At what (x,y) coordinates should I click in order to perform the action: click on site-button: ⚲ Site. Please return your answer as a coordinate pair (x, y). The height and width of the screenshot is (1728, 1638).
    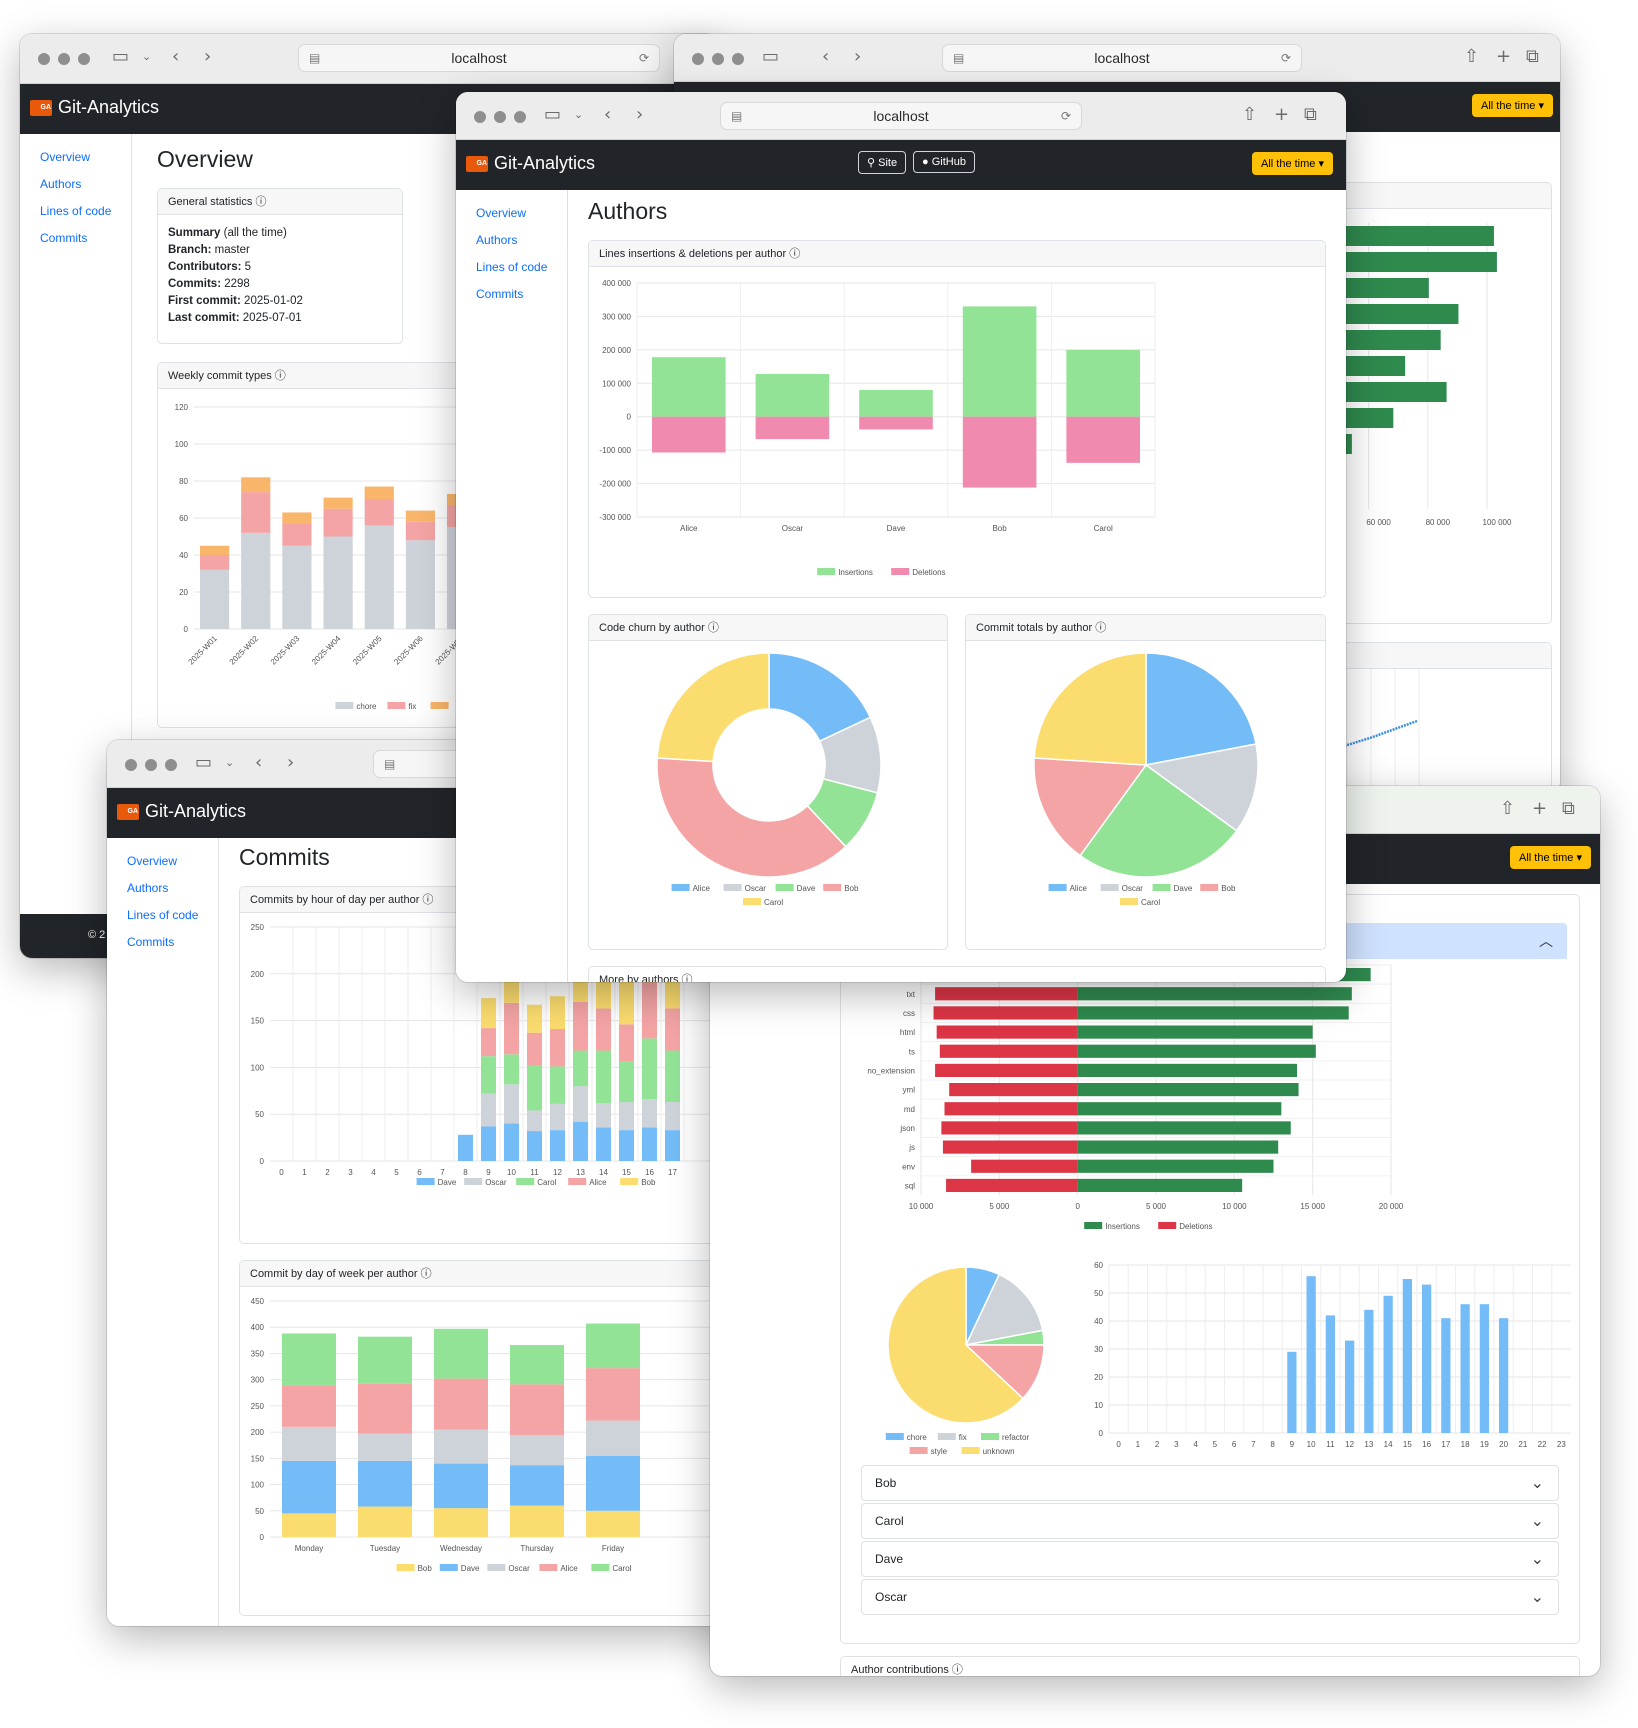
    Looking at the image, I should click on (882, 162).